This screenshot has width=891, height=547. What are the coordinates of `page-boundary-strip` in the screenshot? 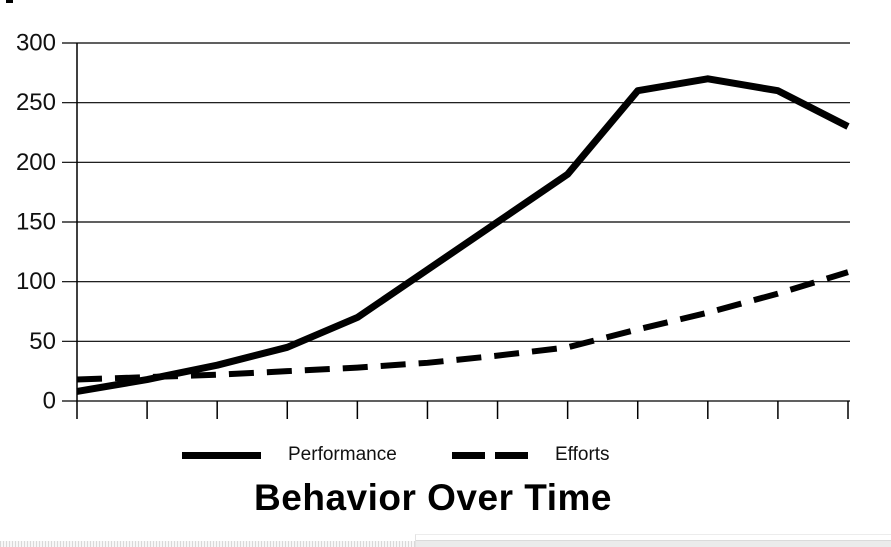 It's located at (207, 544).